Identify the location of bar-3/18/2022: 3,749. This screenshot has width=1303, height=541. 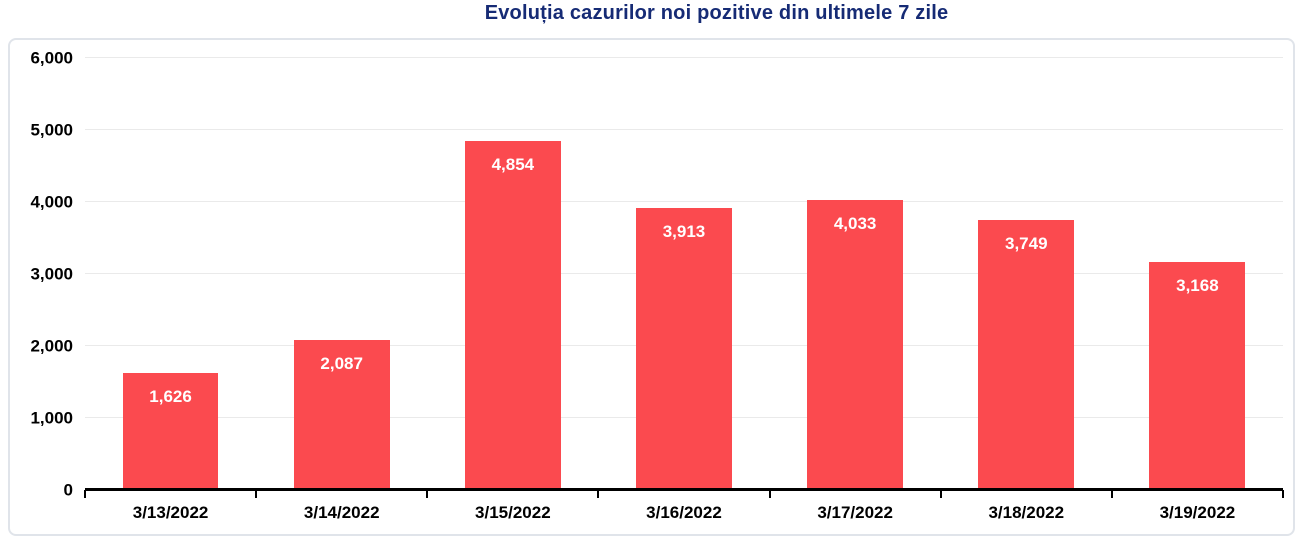
(1026, 355).